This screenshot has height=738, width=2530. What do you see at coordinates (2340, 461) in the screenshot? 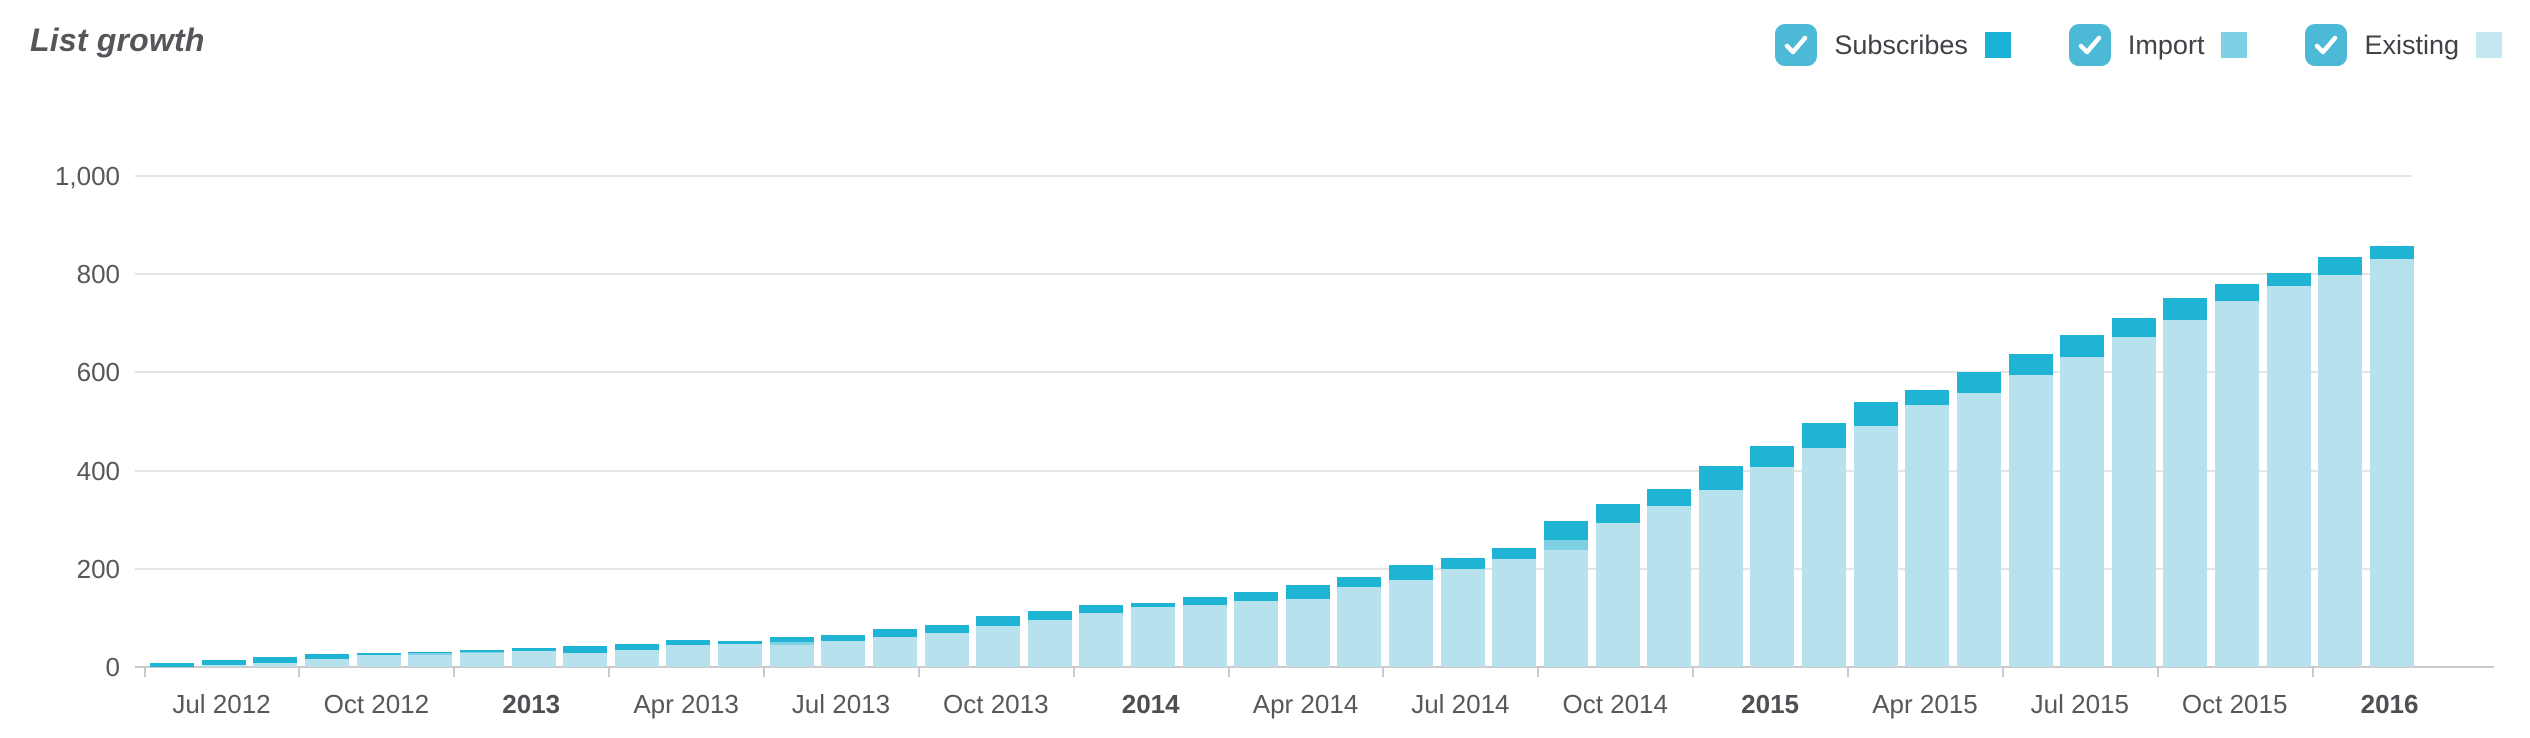
I see `bar-jan-2016` at bounding box center [2340, 461].